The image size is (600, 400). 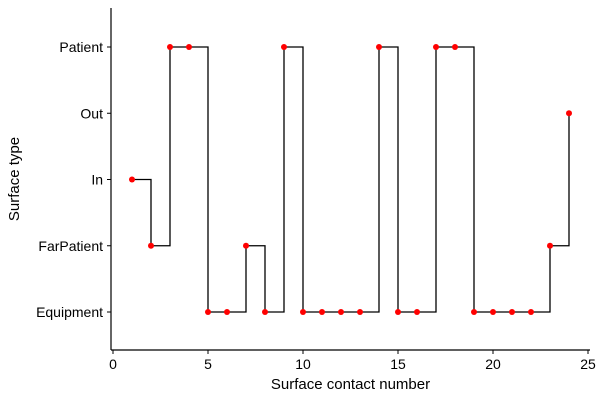 What do you see at coordinates (303, 364) in the screenshot?
I see `x-tick-label: 10` at bounding box center [303, 364].